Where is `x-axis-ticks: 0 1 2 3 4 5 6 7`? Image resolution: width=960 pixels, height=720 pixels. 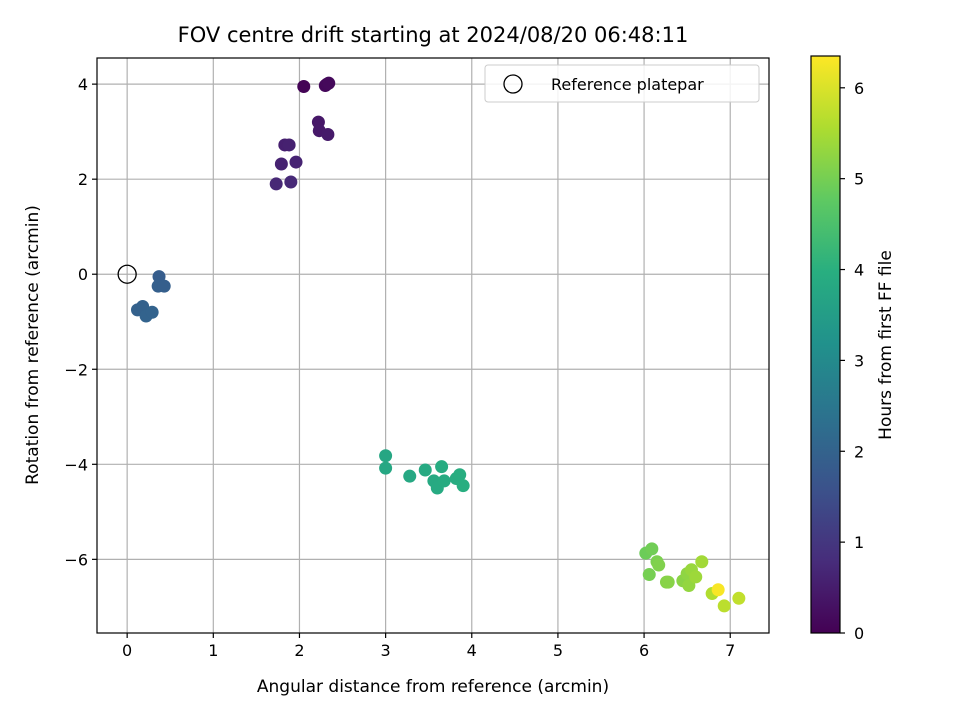
x-axis-ticks: 0 1 2 3 4 5 6 7 is located at coordinates (428, 646).